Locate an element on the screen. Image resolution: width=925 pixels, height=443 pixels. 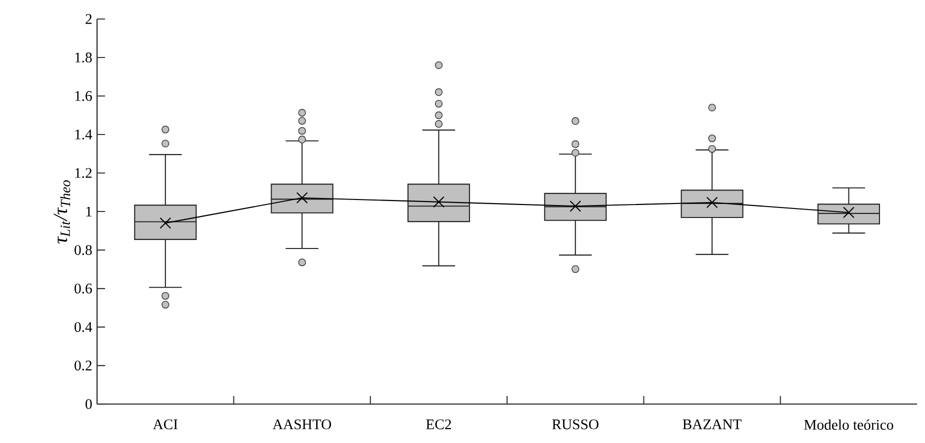
y-tick-label: 0.2 is located at coordinates (83, 365).